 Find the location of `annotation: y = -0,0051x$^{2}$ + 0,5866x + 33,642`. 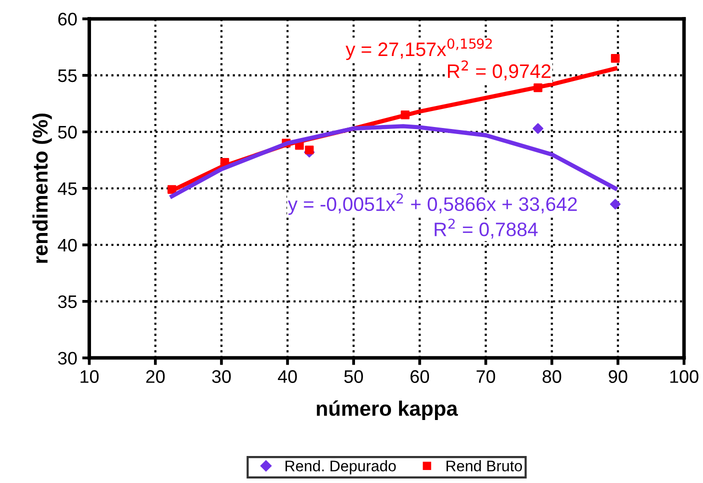

annotation: y = -0,0051x$^{2}$ + 0,5866x + 33,642 is located at coordinates (432, 204).